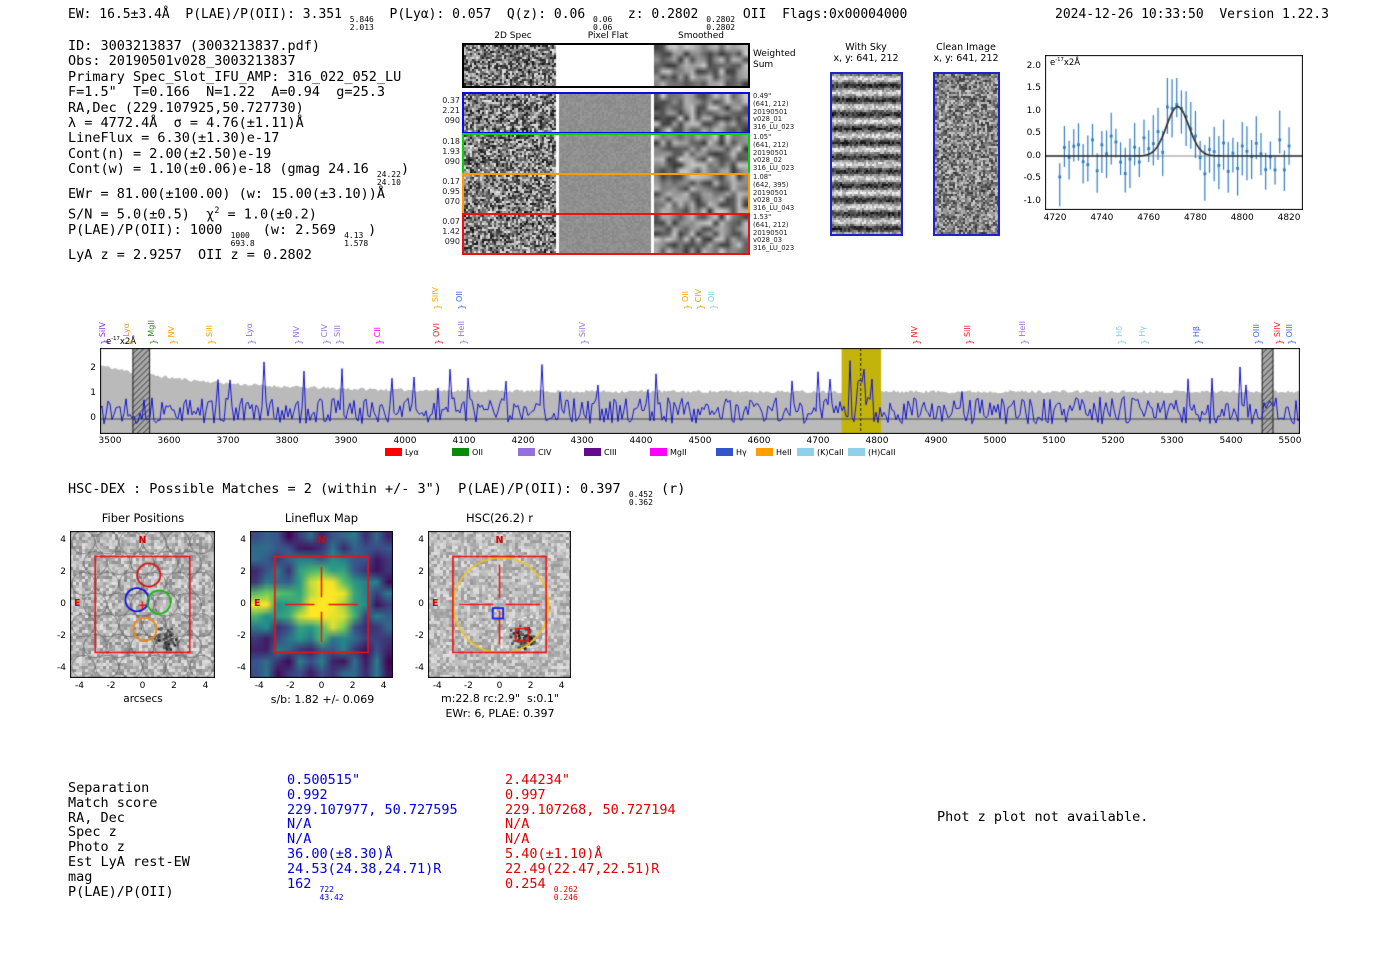  What do you see at coordinates (936, 441) in the screenshot?
I see `spectrum-x-tick: 4900` at bounding box center [936, 441].